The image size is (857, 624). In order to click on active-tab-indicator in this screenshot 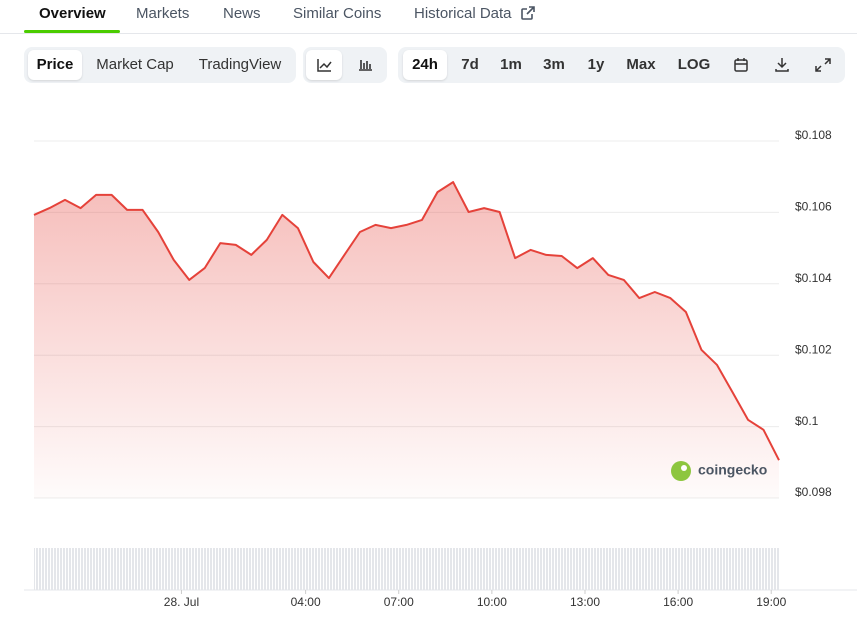, I will do `click(72, 31)`.